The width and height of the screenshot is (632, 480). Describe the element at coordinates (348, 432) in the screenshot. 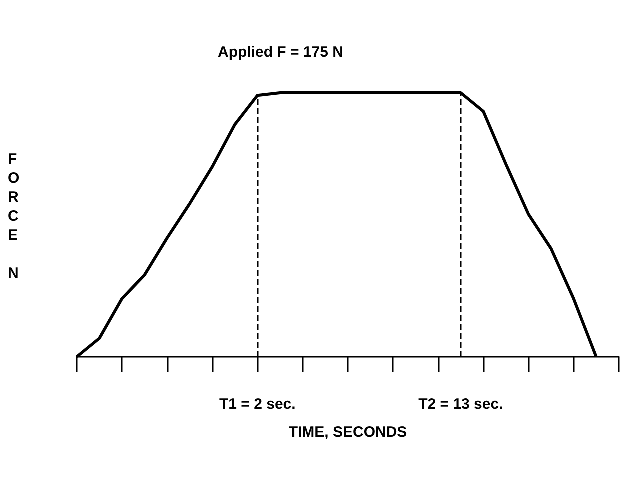

I see `x-axis-title: TIME, SECONDS` at that location.